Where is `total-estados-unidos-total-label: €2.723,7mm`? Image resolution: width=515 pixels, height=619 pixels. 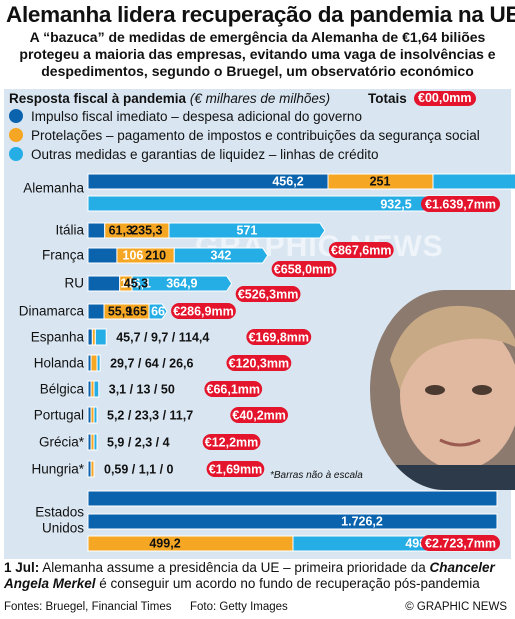
total-estados-unidos-total-label: €2.723,7mm is located at coordinates (460, 544).